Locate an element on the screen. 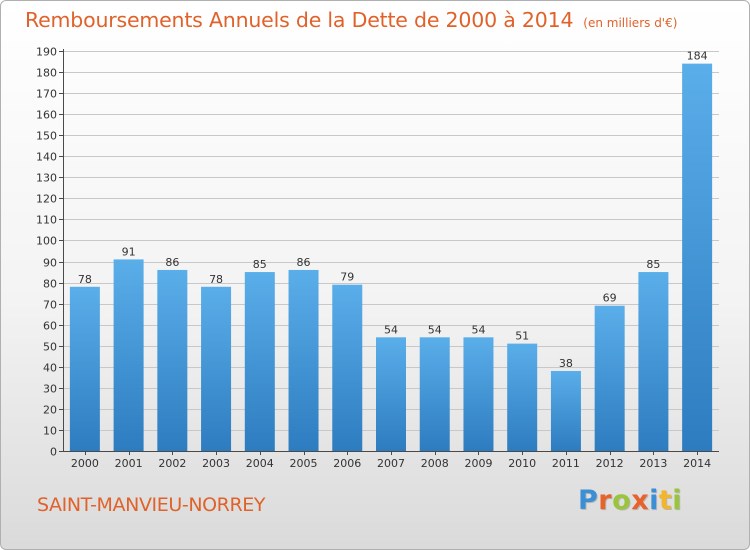 This screenshot has width=750, height=550. x-tick-label: 2004 is located at coordinates (260, 463).